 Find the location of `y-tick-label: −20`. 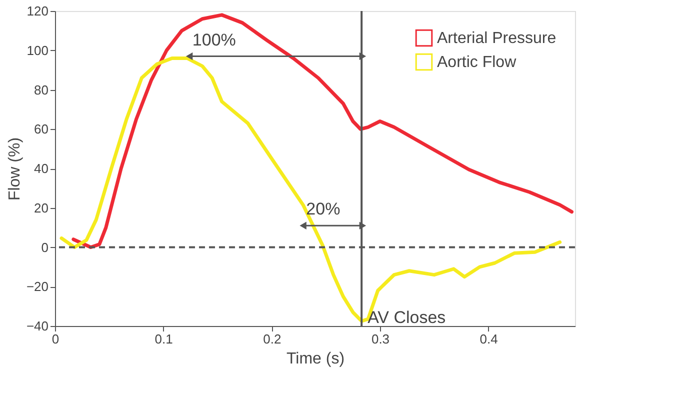

y-tick-label: −20 is located at coordinates (37, 286).